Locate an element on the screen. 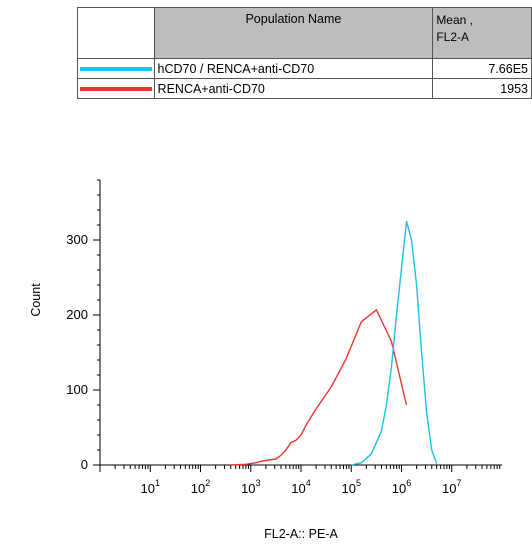 This screenshot has width=532, height=557. legend-swatch-red is located at coordinates (116, 88).